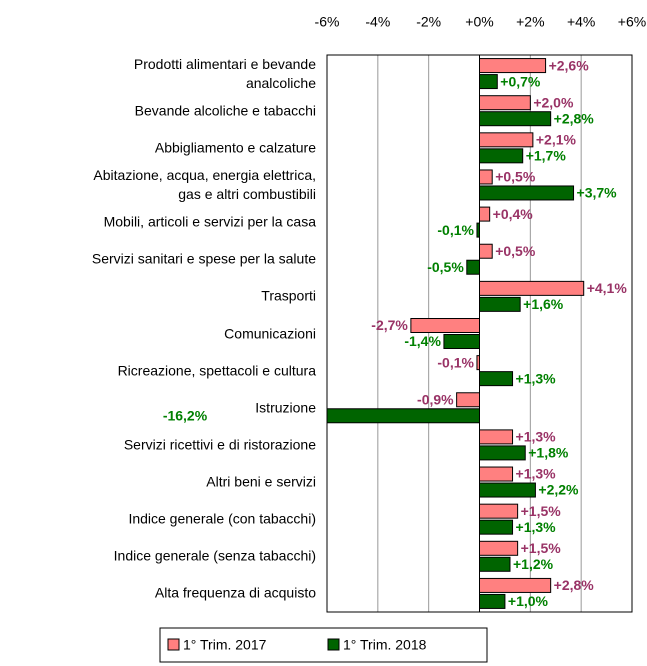  What do you see at coordinates (530, 22) in the screenshot?
I see `x-tick-label: +2%` at bounding box center [530, 22].